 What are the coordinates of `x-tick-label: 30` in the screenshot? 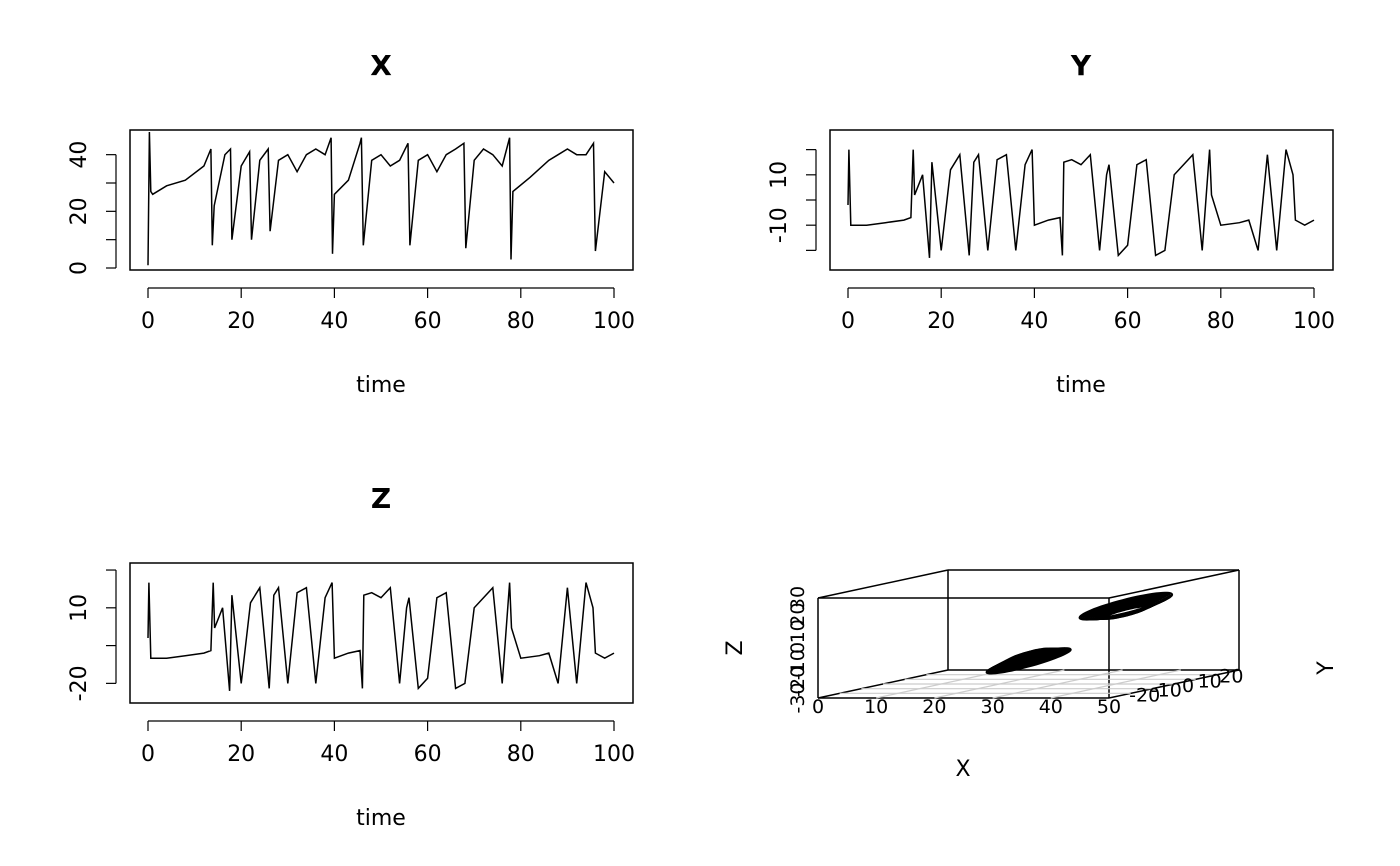 It's located at (993, 707).